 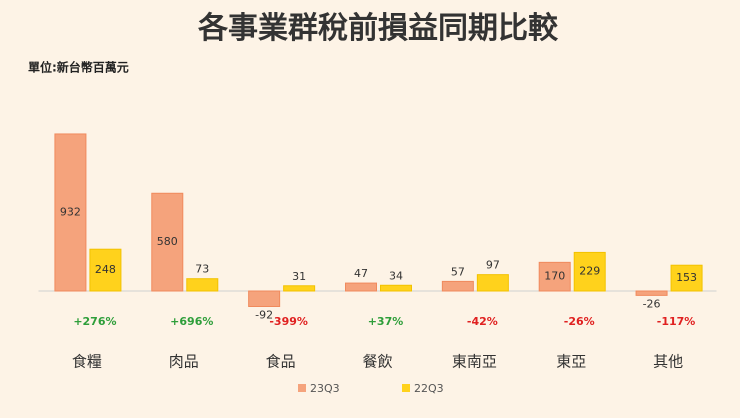 I want to click on annotation: -42%, so click(x=482, y=321).